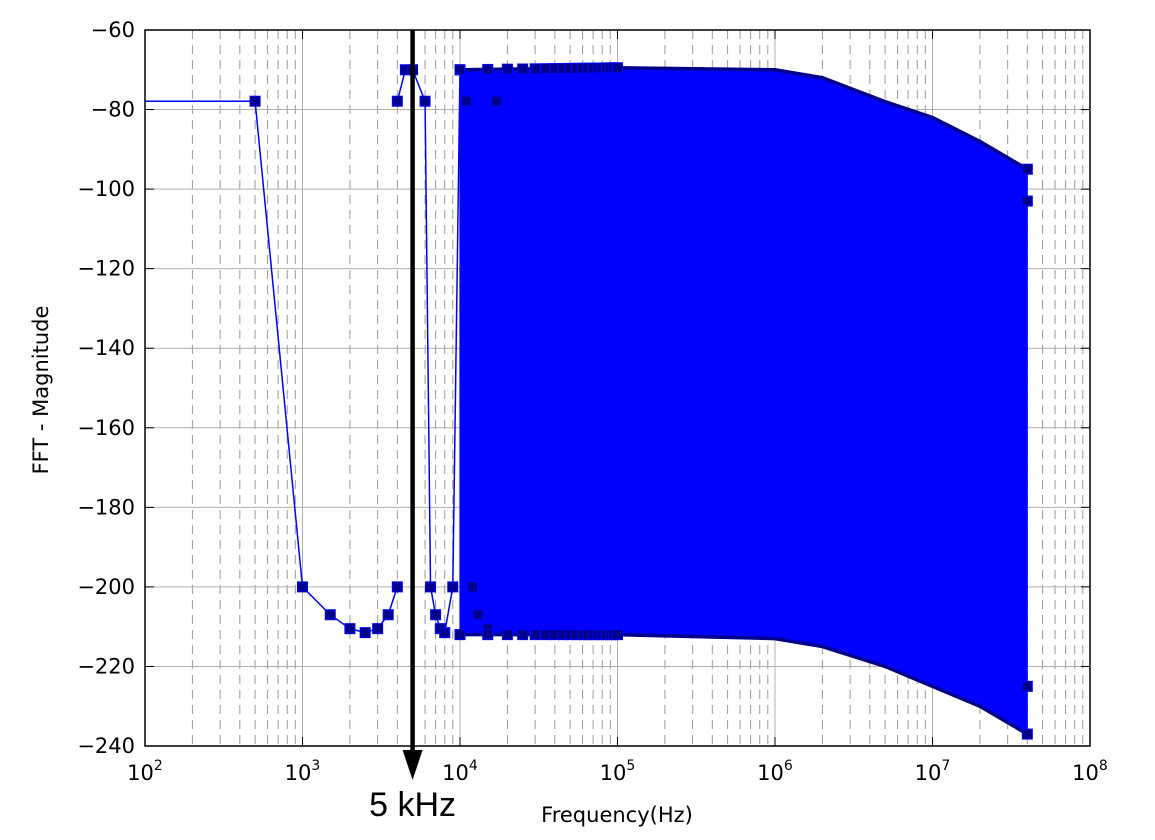 This screenshot has width=1155, height=840. Describe the element at coordinates (106, 189) in the screenshot. I see `y-tick-label: −100` at that location.